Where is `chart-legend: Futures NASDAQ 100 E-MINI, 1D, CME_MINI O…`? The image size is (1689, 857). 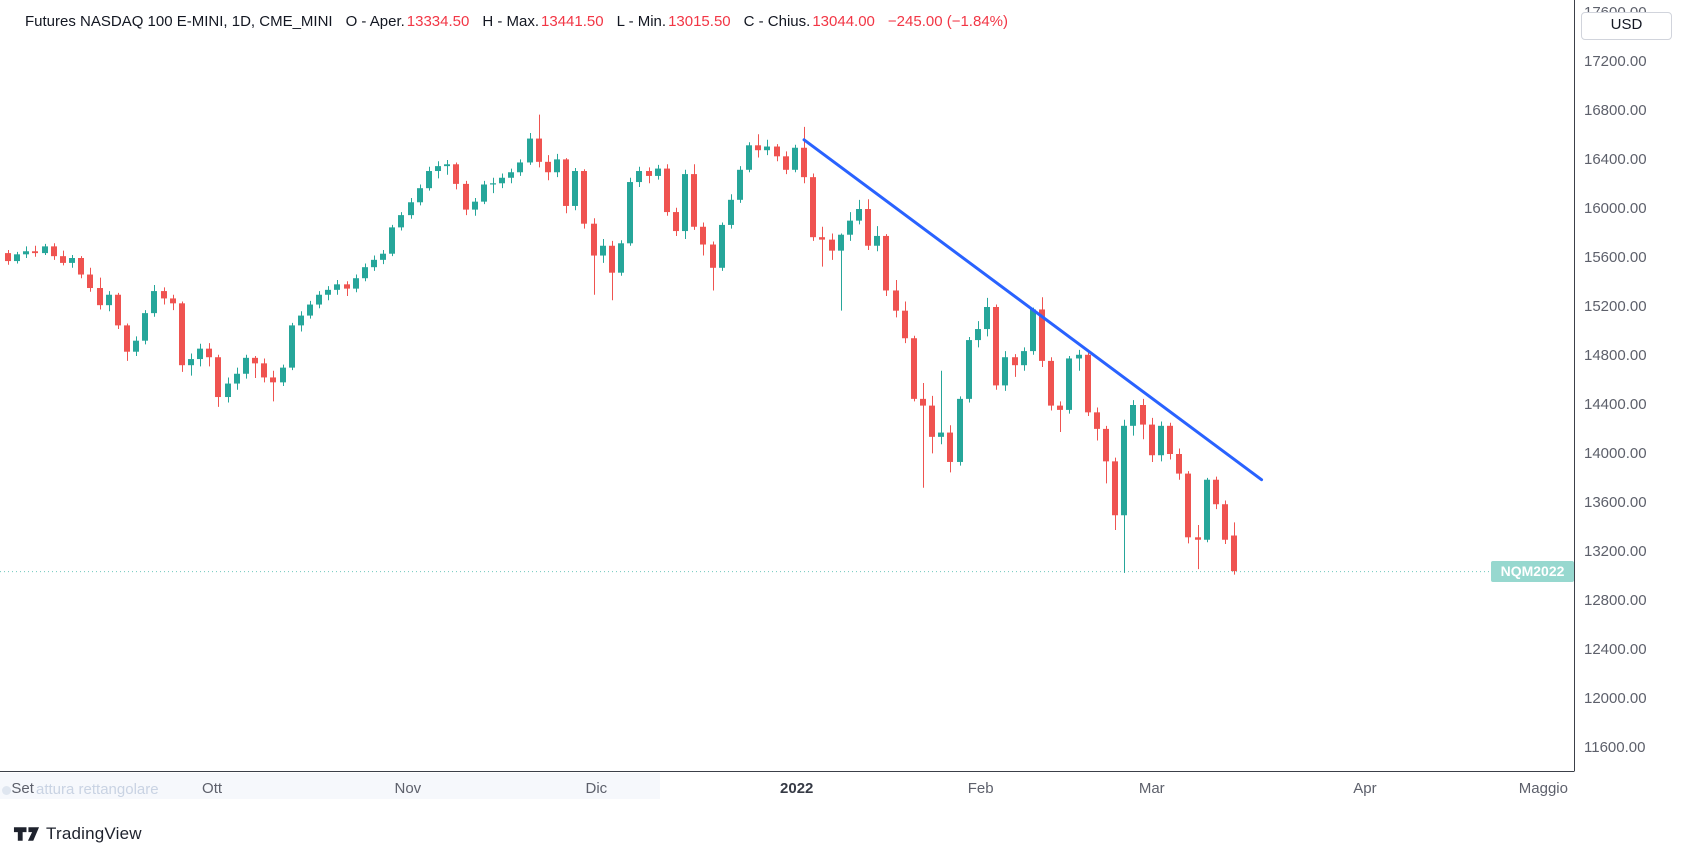
chart-legend: Futures NASDAQ 100 E-MINI, 1D, CME_MINI O… is located at coordinates (516, 21).